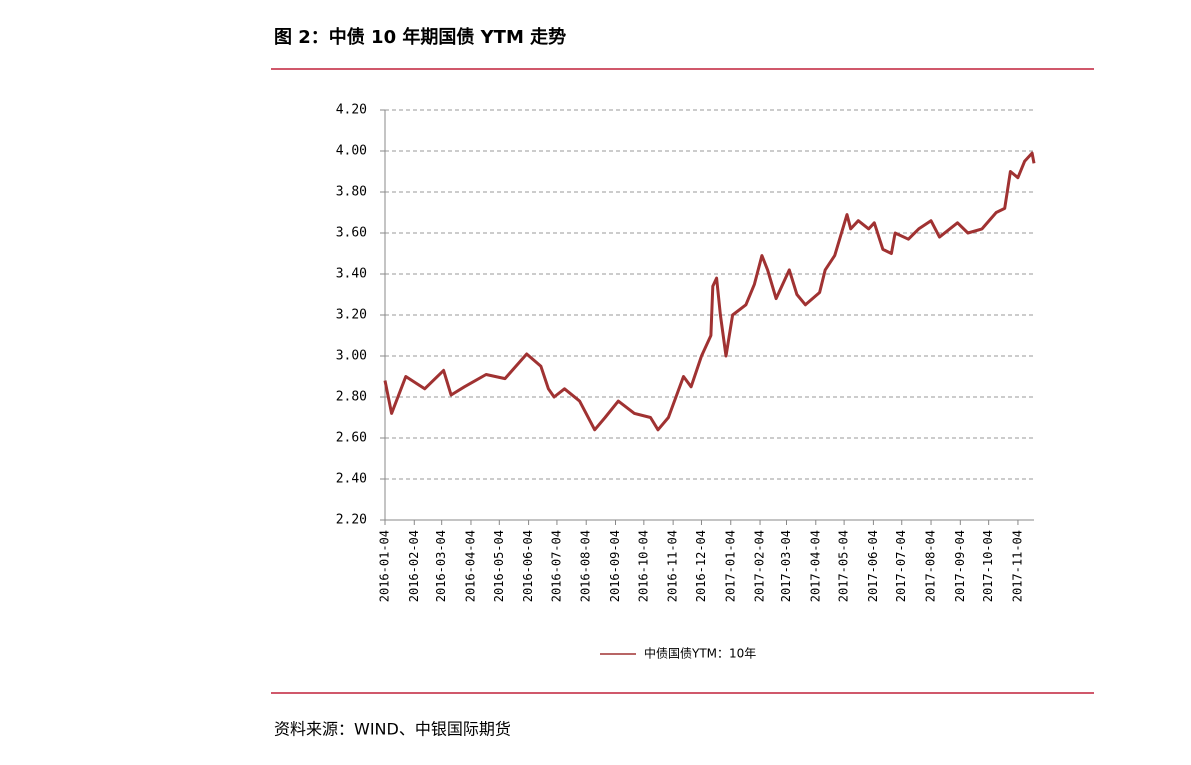 The height and width of the screenshot is (765, 1191). Describe the element at coordinates (351, 438) in the screenshot. I see `y-tick-label: 2.60` at that location.